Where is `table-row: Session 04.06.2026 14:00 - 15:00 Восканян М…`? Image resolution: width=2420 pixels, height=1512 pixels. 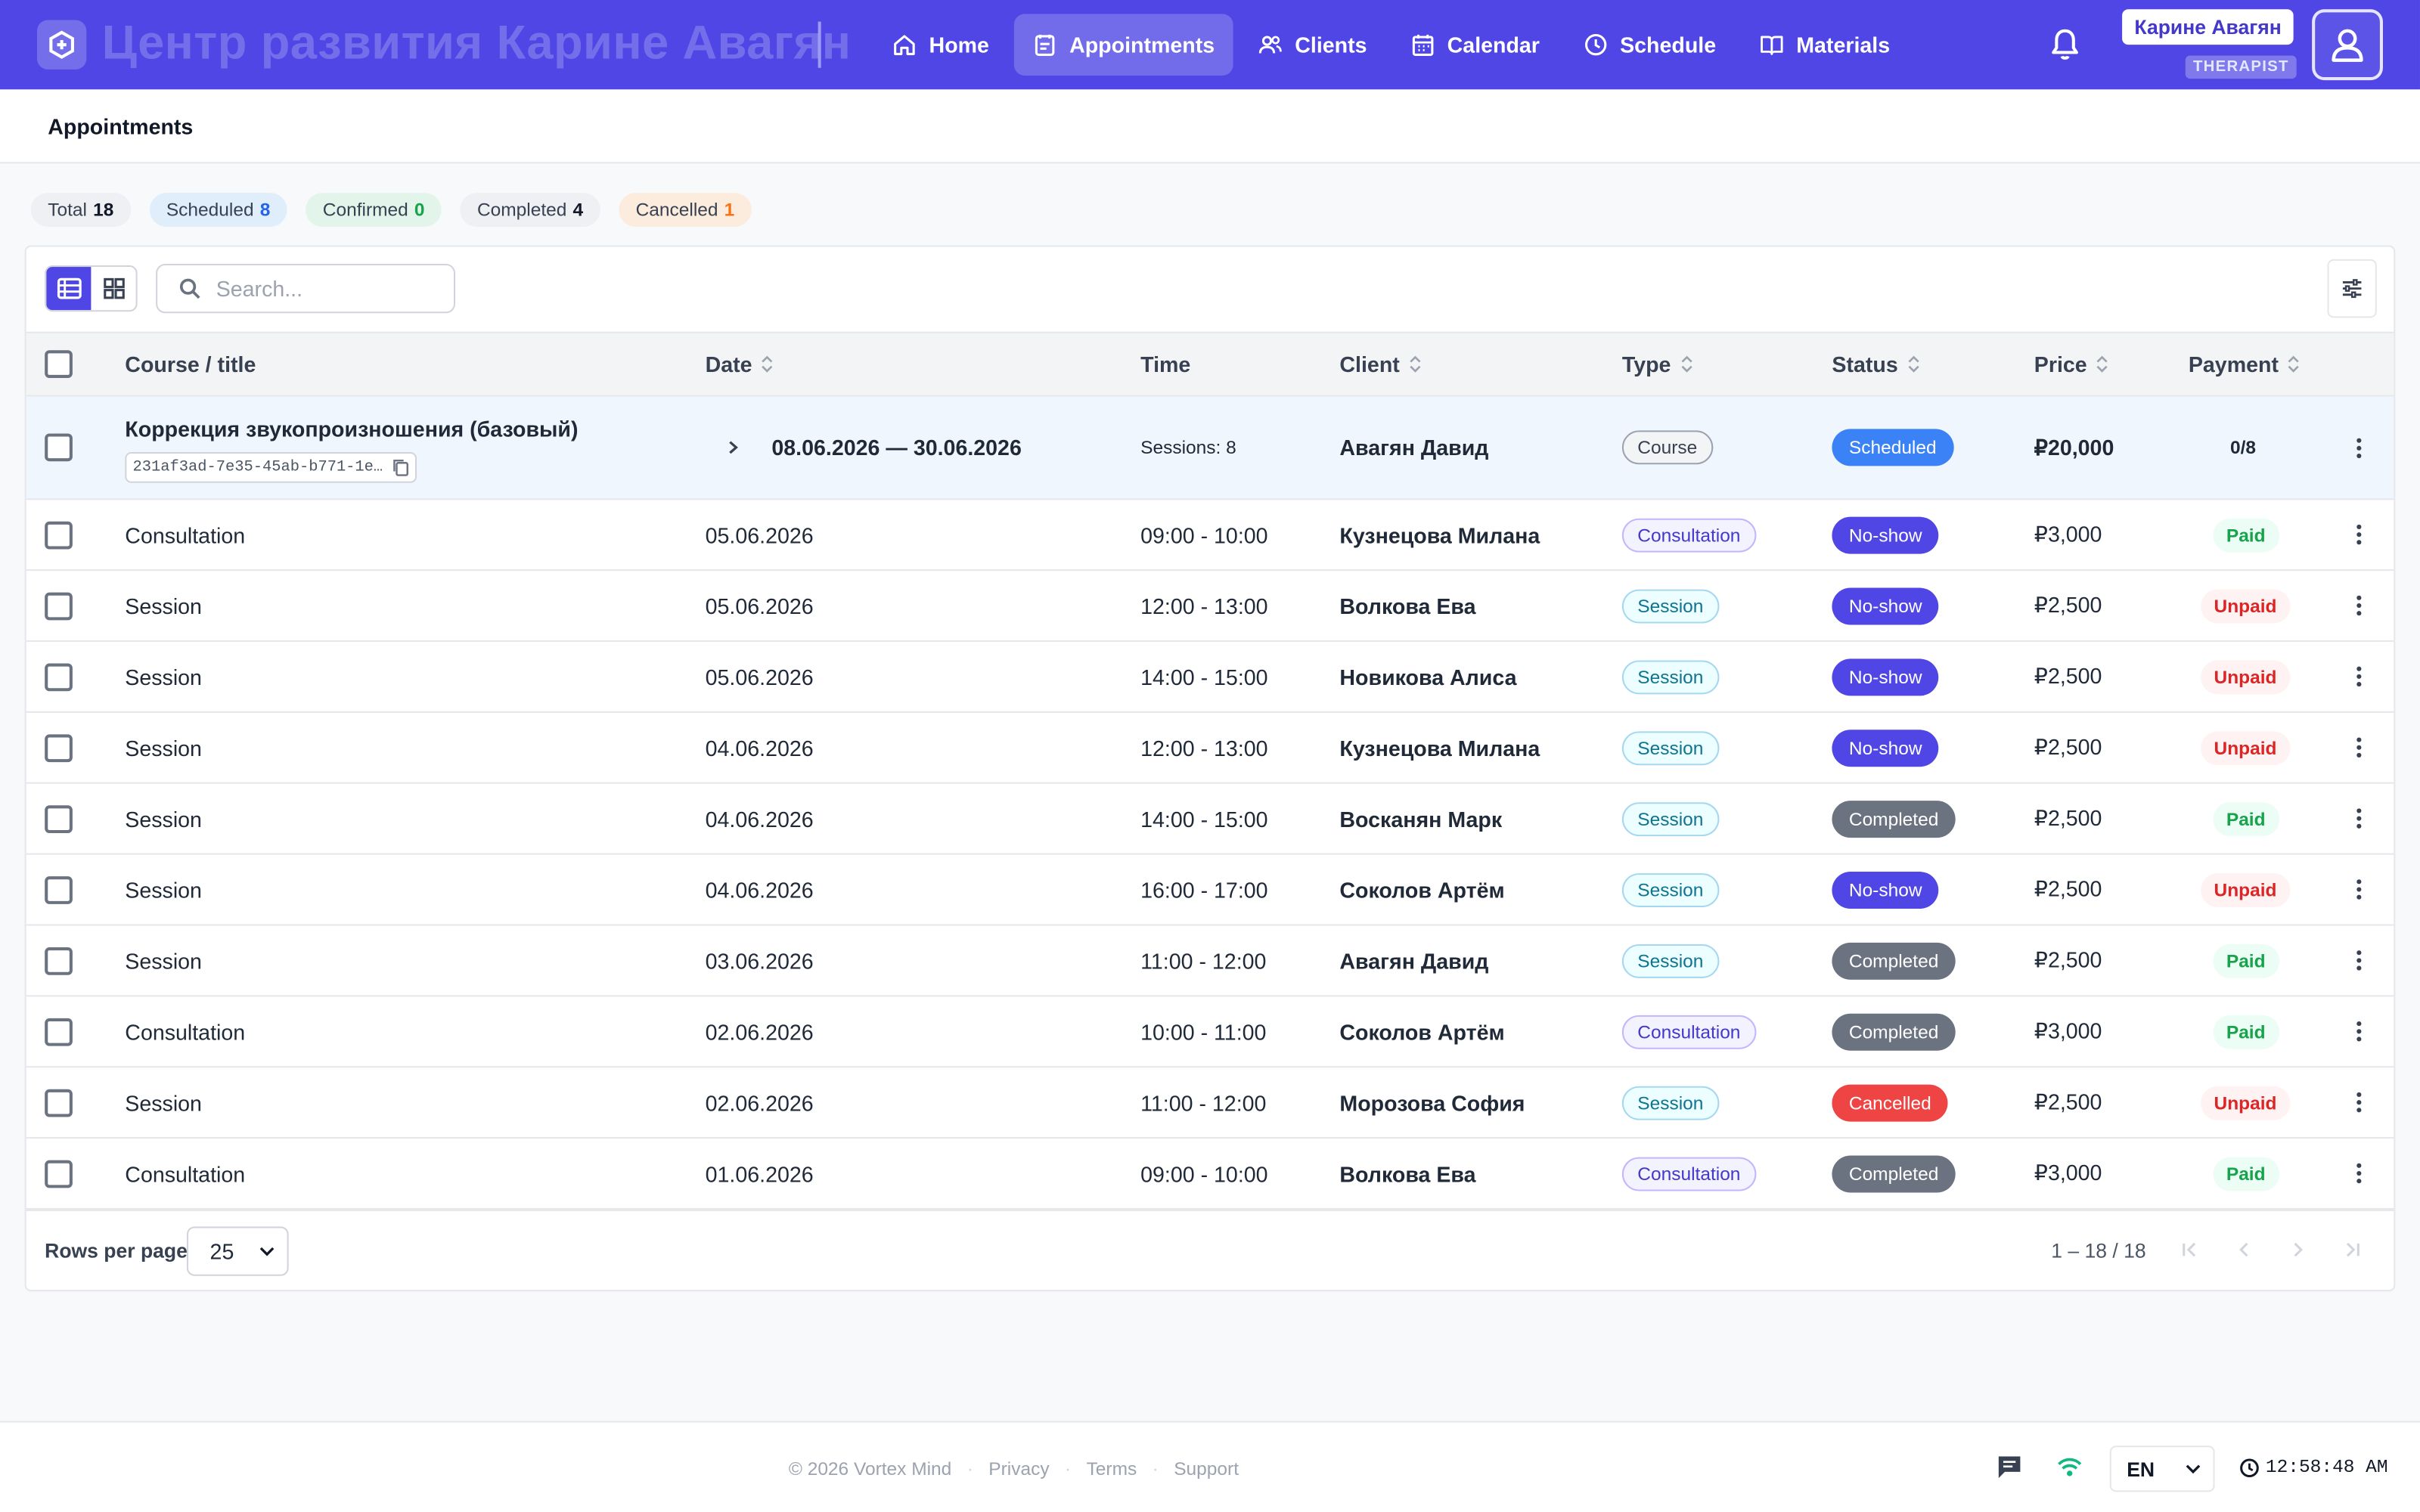 table-row: Session 04.06.2026 14:00 - 15:00 Восканян М… is located at coordinates (1210, 820).